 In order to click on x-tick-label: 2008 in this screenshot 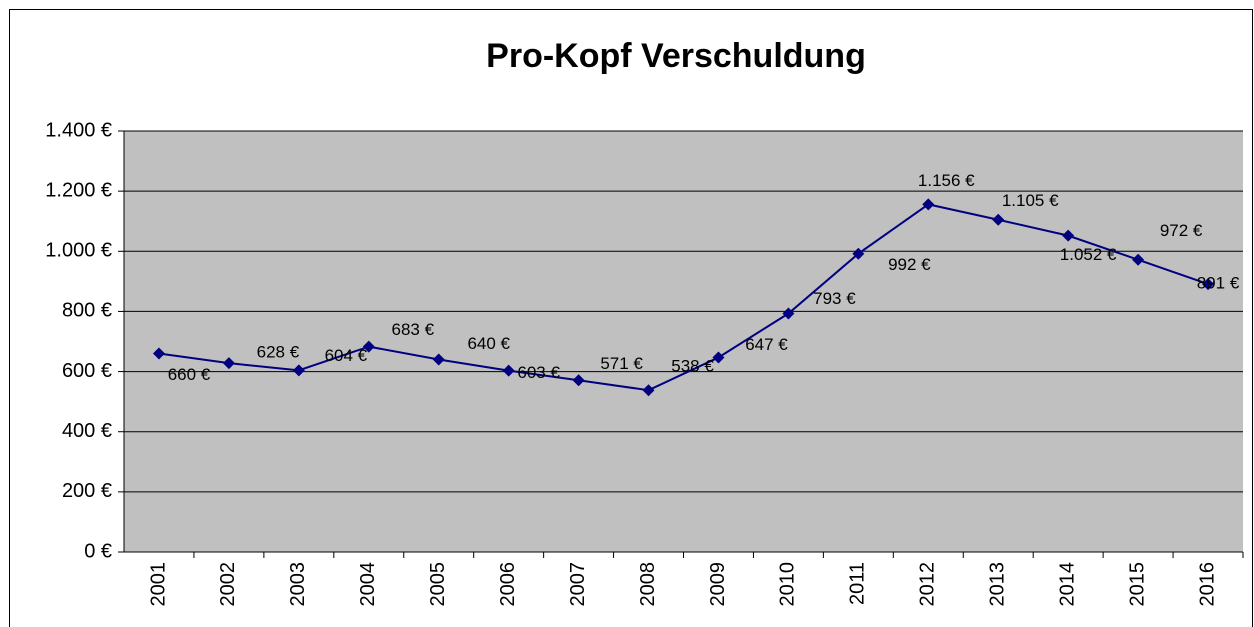, I will do `click(648, 584)`.